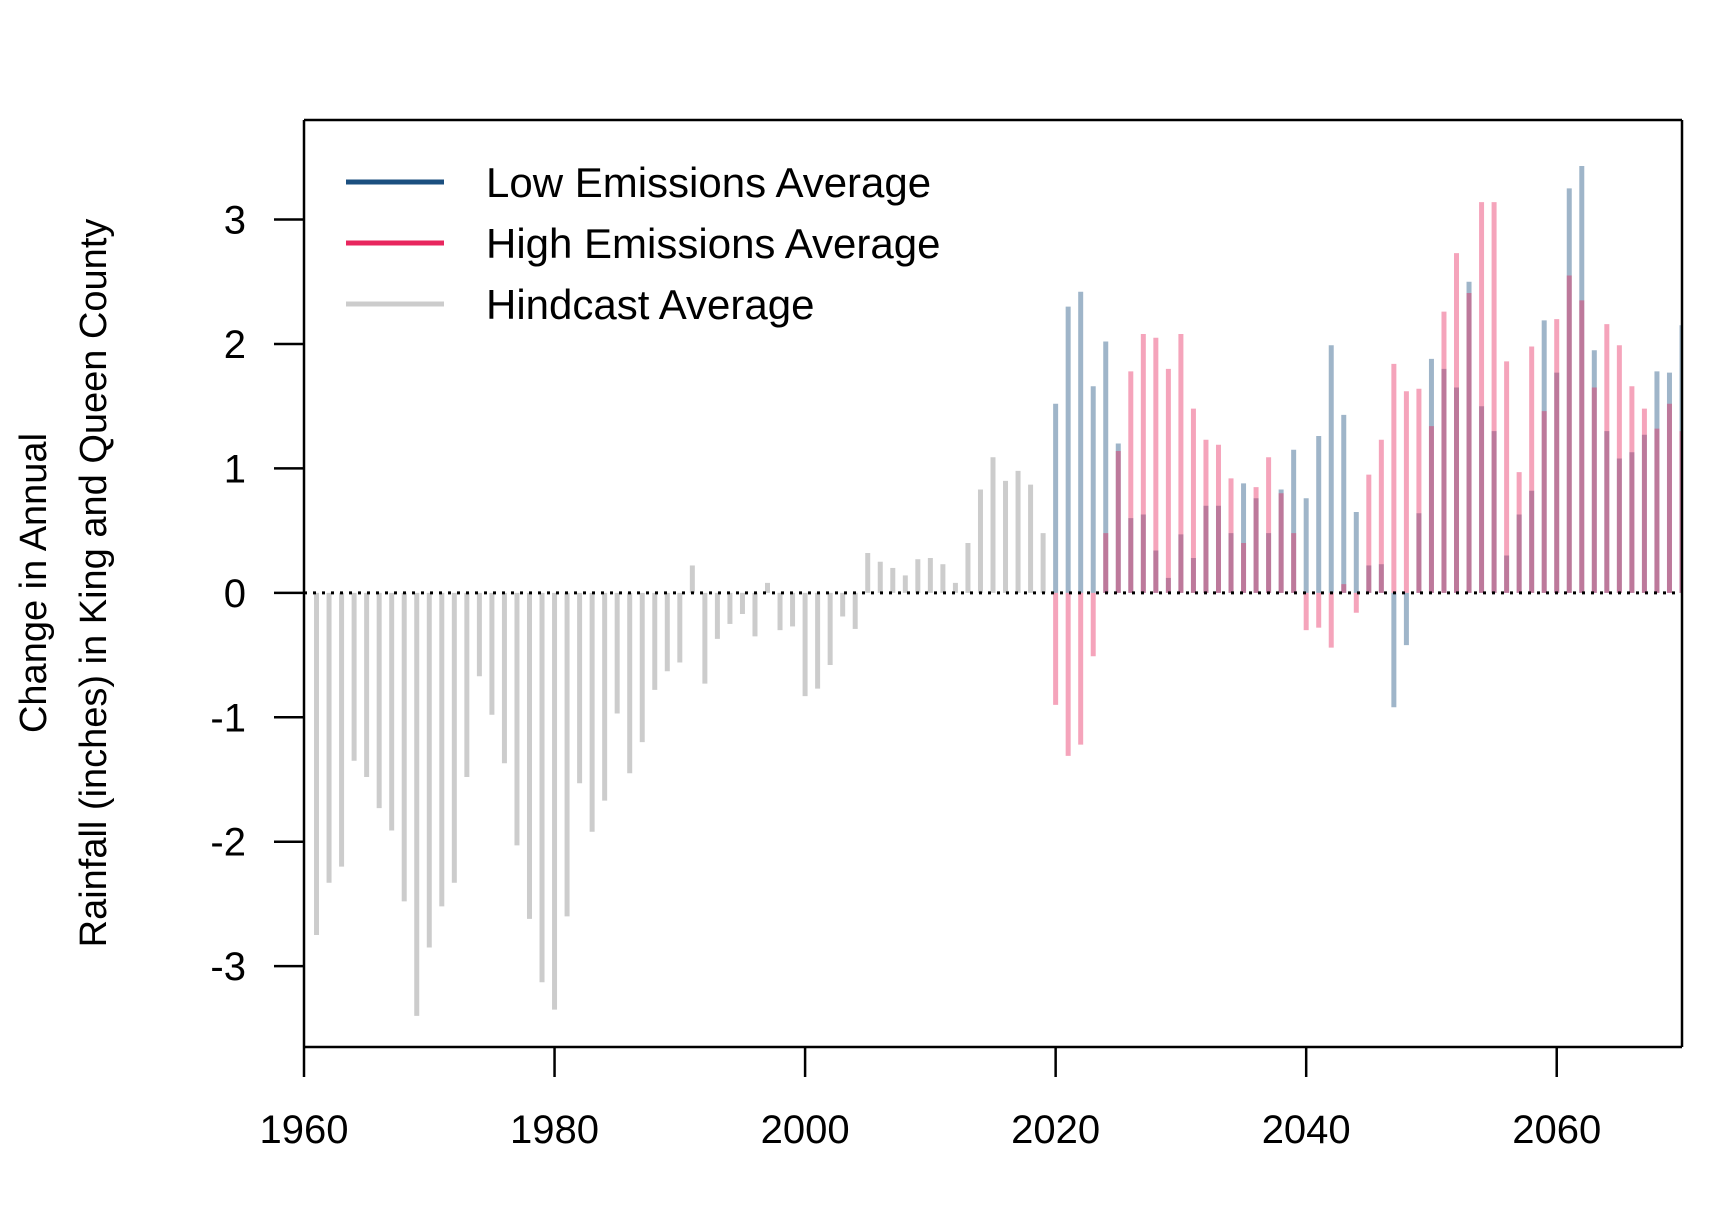 This screenshot has width=1716, height=1217. What do you see at coordinates (235, 345) in the screenshot?
I see `y-tick-label-2: 2` at bounding box center [235, 345].